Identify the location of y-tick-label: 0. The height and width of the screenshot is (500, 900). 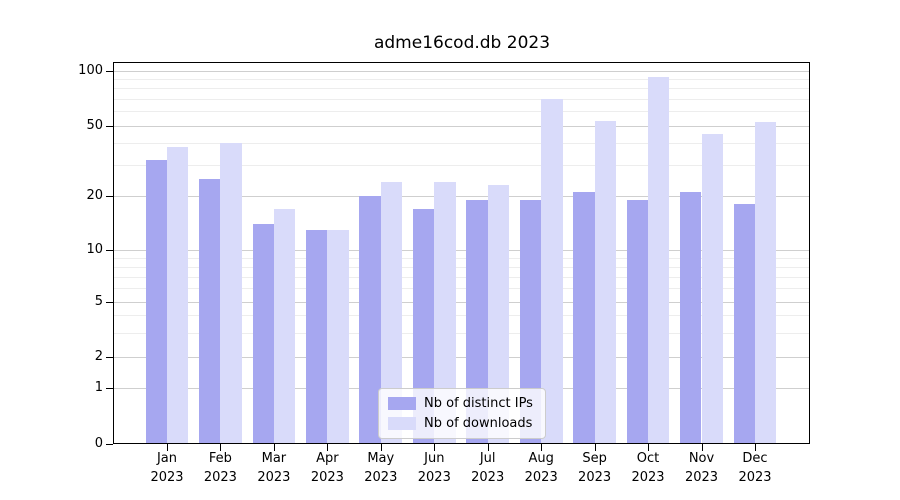
(98, 443).